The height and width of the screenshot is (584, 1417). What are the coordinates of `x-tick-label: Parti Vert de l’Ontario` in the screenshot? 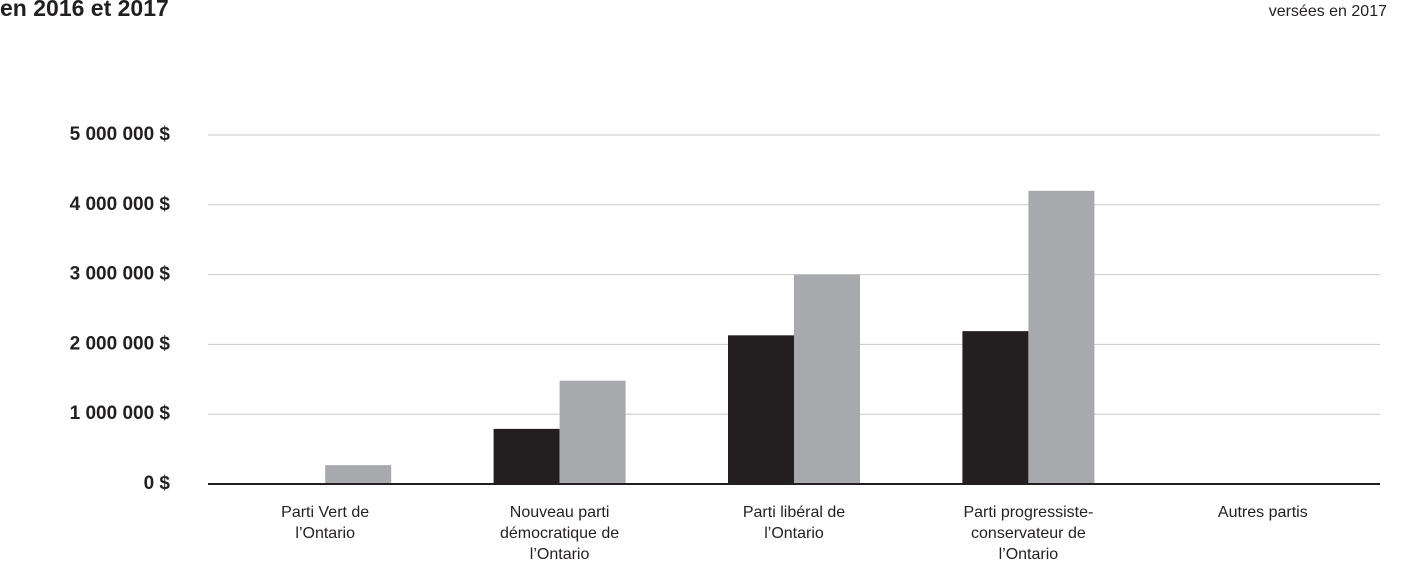 It's located at (325, 523).